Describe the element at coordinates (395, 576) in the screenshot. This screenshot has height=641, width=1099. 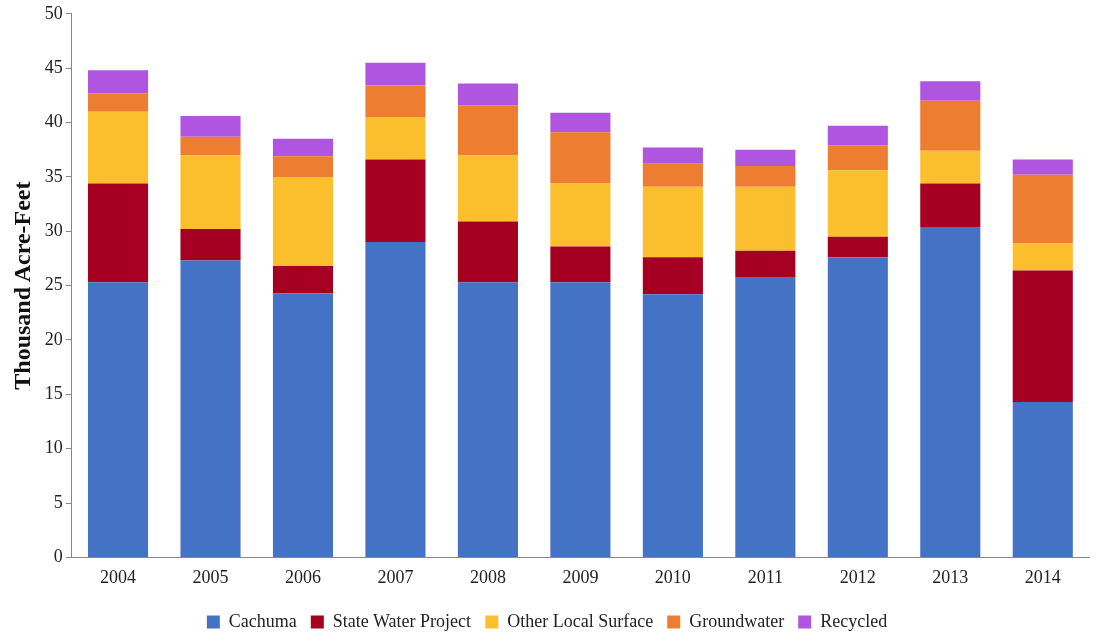
I see `x-tick-label: 2007` at that location.